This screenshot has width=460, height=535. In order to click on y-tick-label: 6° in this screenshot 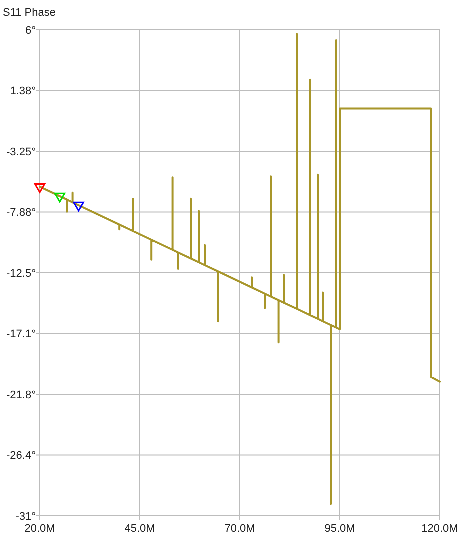, I will do `click(30, 30)`.